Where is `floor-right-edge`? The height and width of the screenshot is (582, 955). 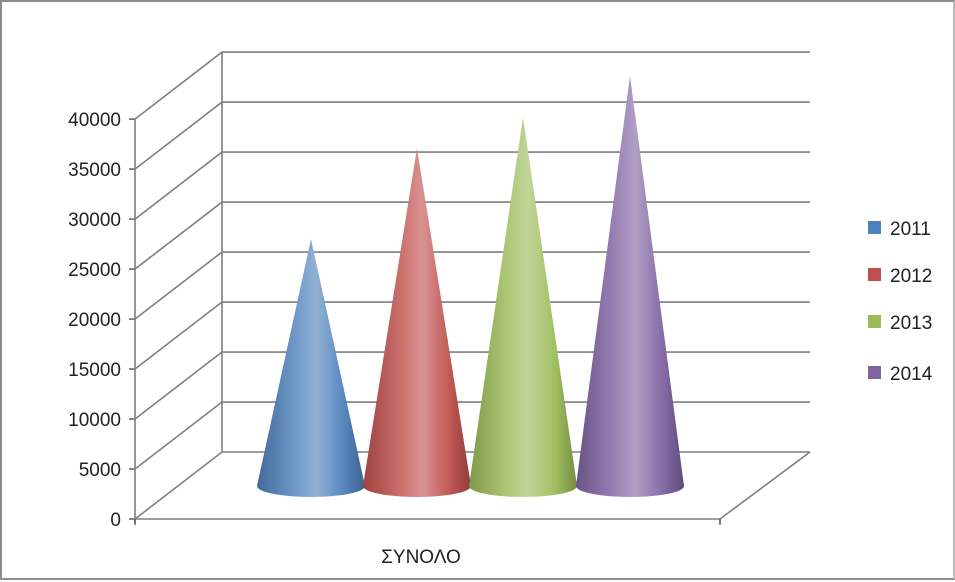
floor-right-edge is located at coordinates (765, 485).